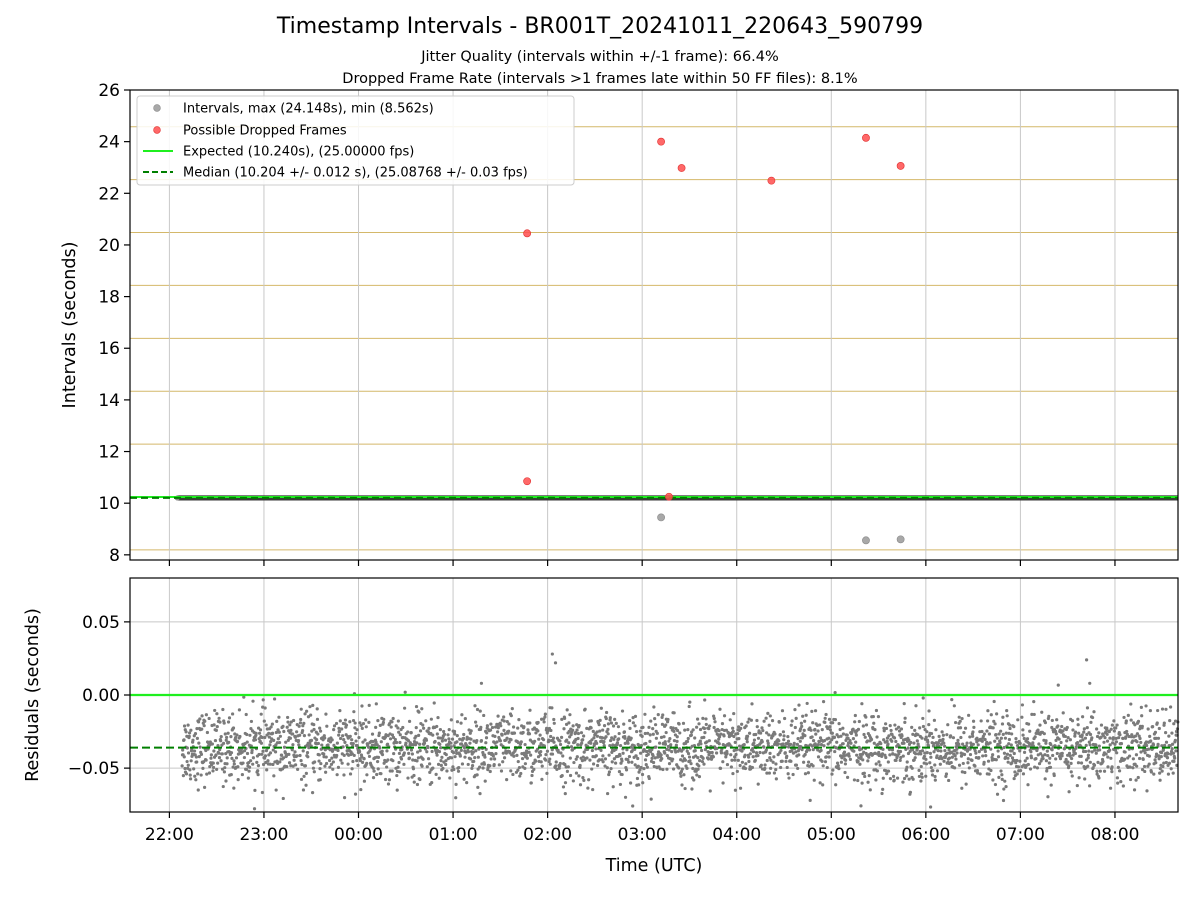 Image resolution: width=1200 pixels, height=900 pixels. I want to click on residual-outlier, so click(1090, 683).